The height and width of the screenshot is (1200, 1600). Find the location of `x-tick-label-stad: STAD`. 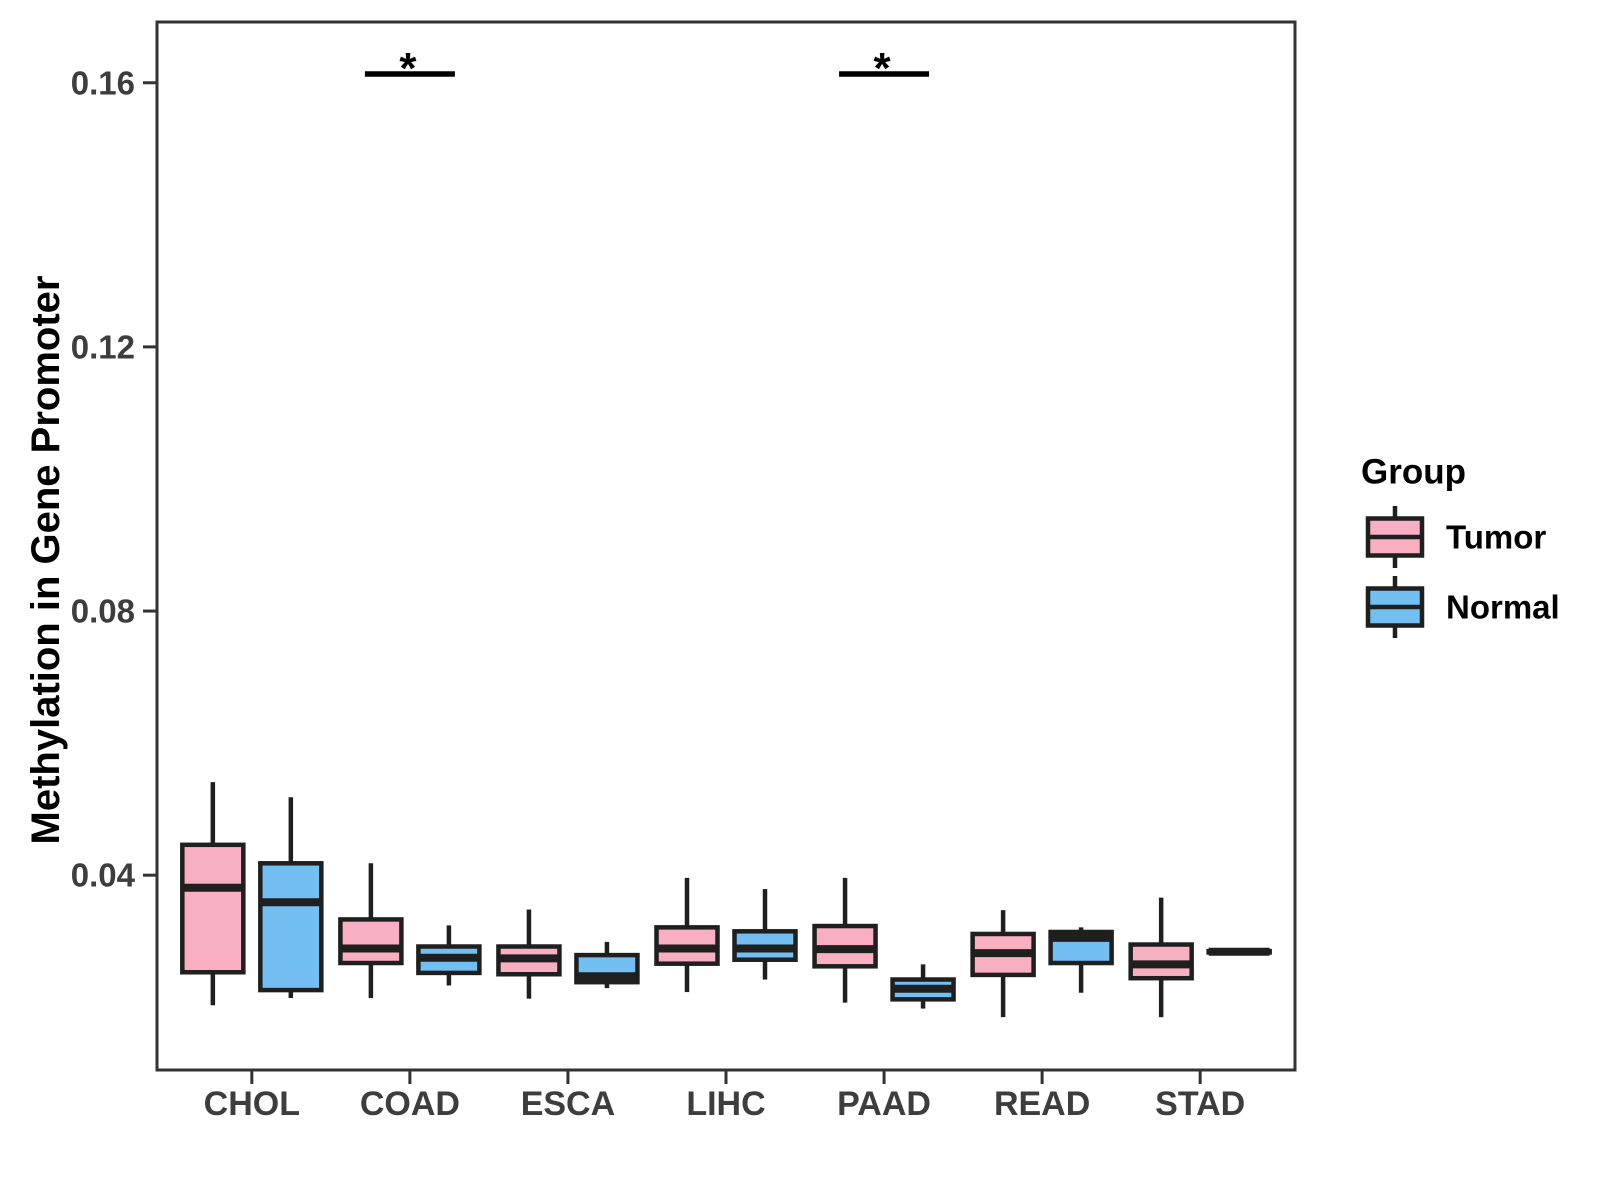

x-tick-label-stad: STAD is located at coordinates (1200, 1104).